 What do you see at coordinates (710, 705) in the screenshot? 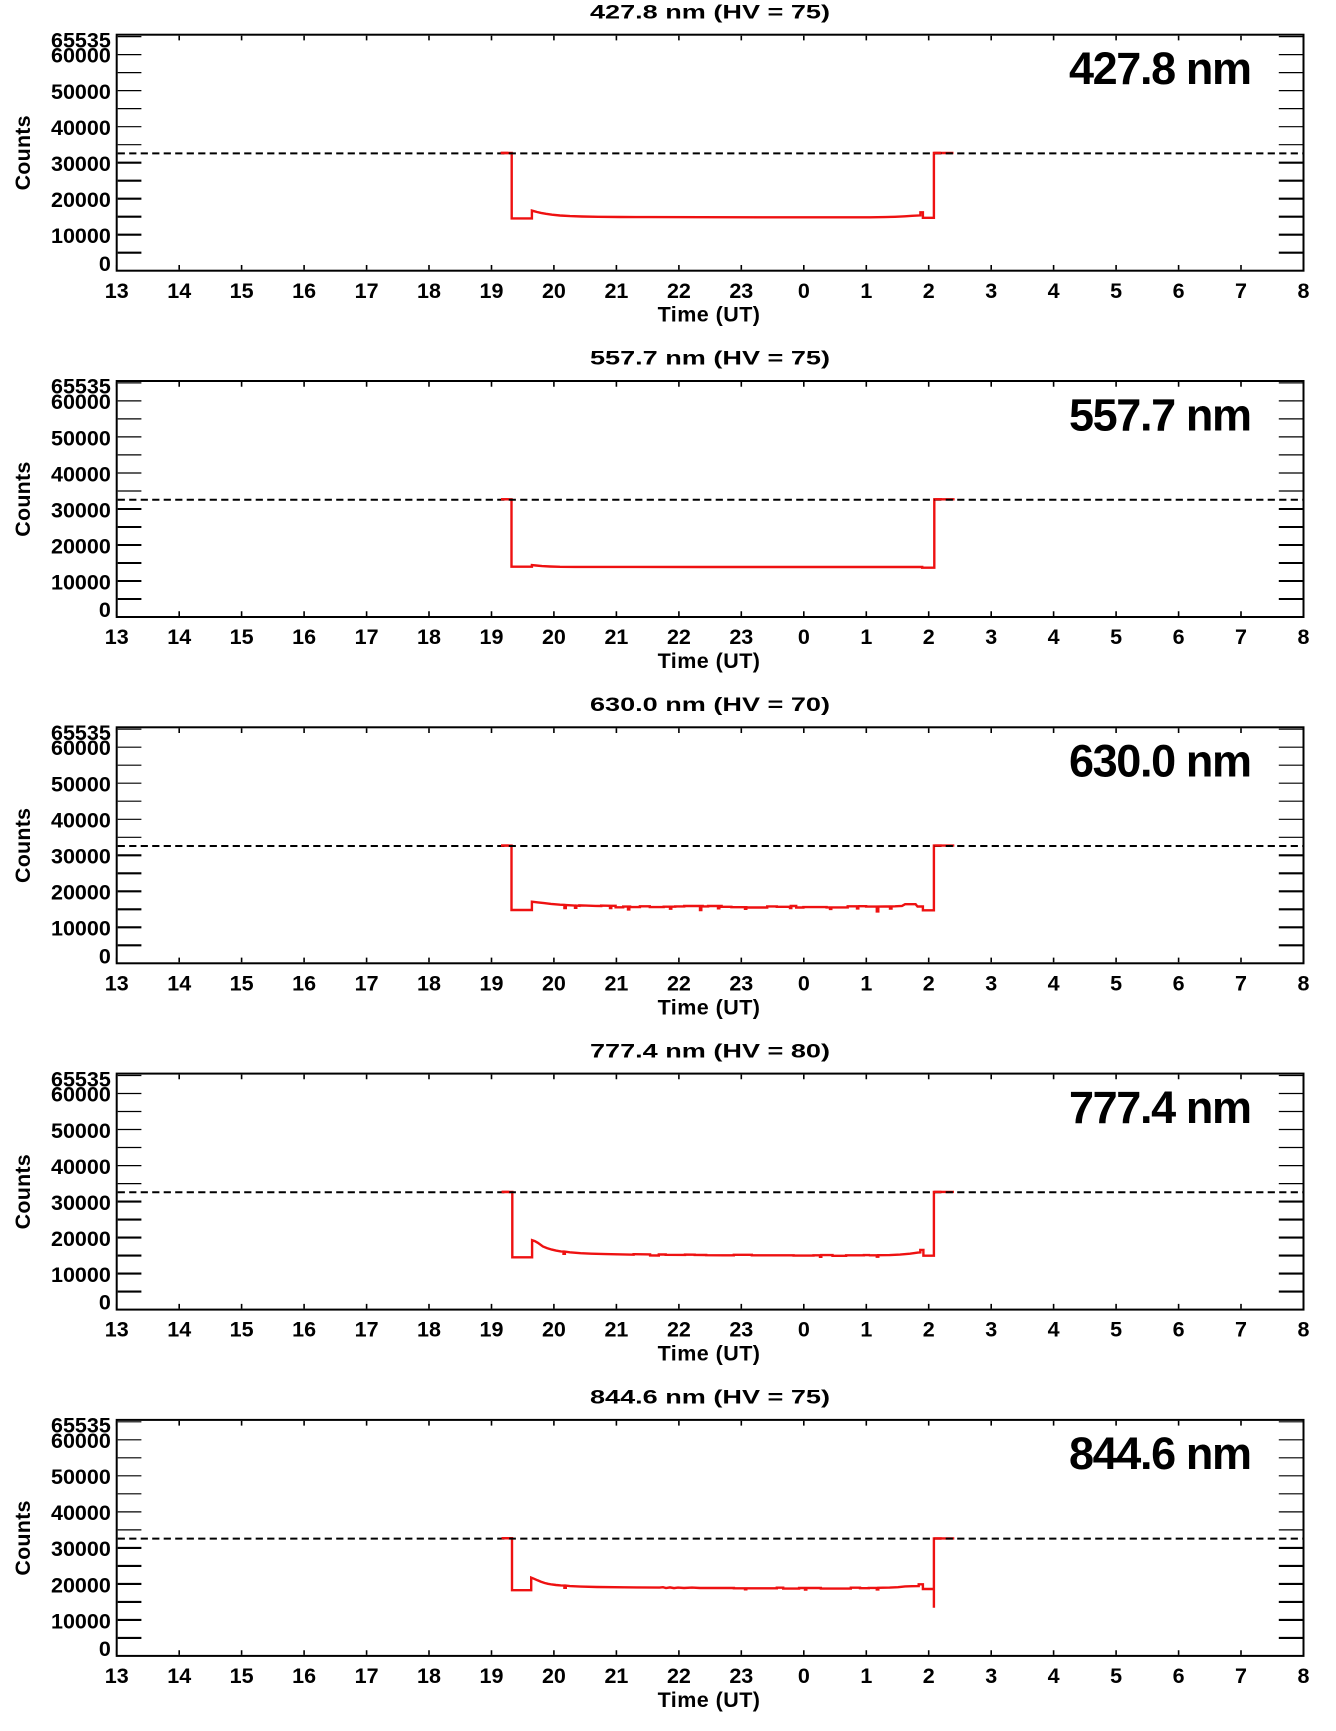
I see `svg-text: 630.0 nm (HV = 70)` at bounding box center [710, 705].